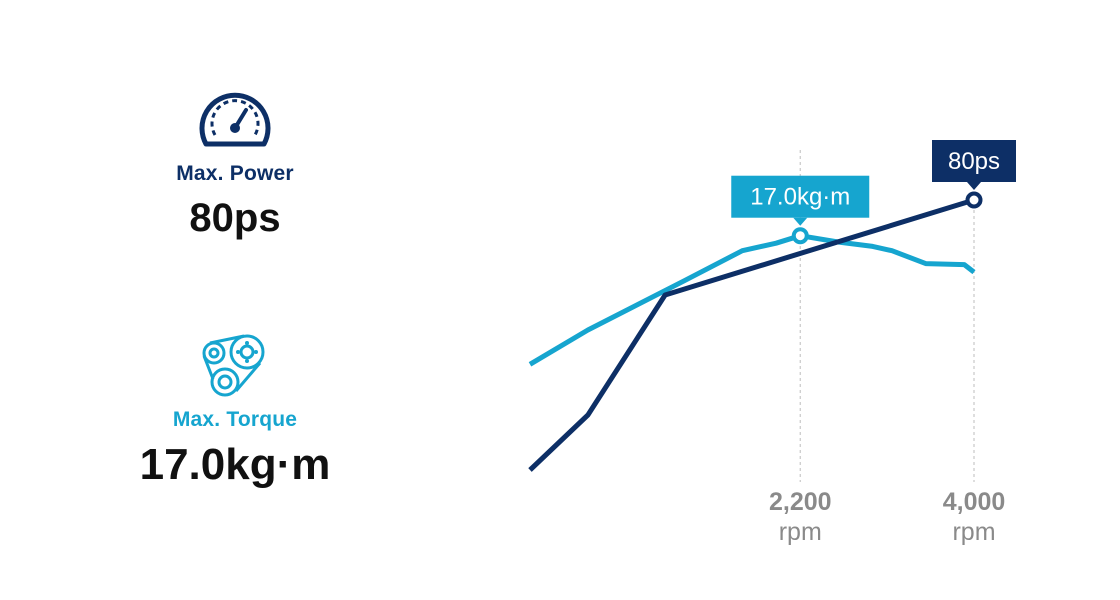  I want to click on x-tick-label-0: 2,200, so click(800, 502).